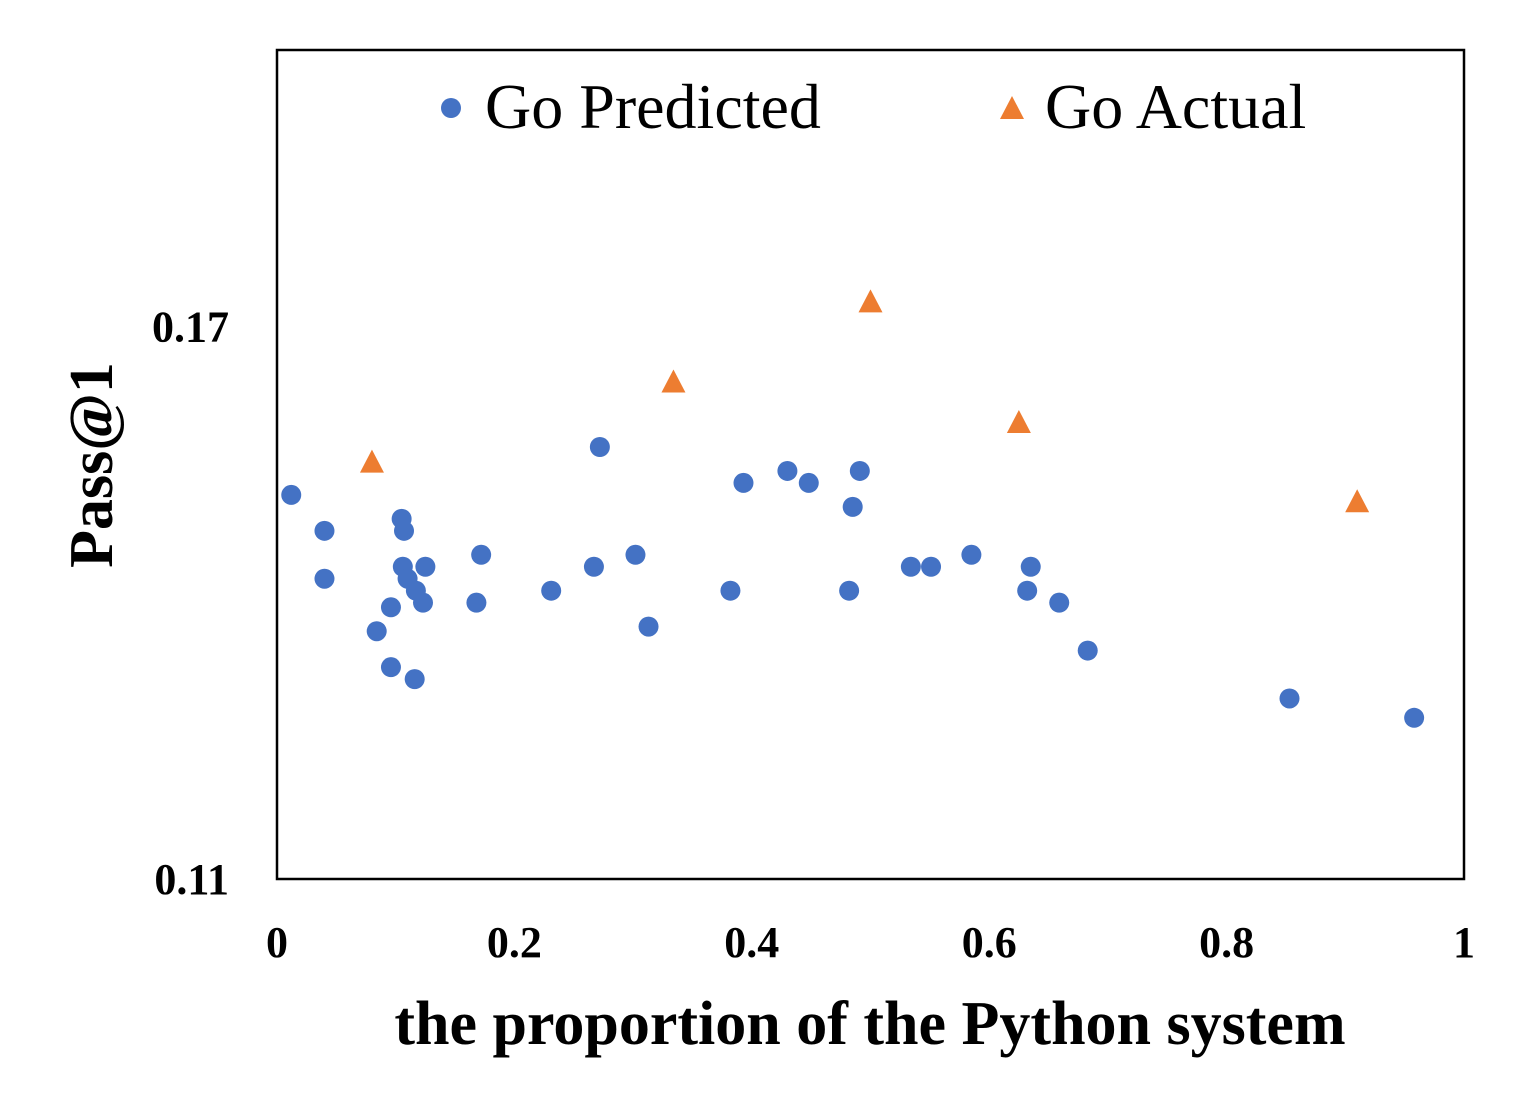 Image resolution: width=1522 pixels, height=1108 pixels. What do you see at coordinates (191, 879) in the screenshot?
I see `y-tick-label: 0.11` at bounding box center [191, 879].